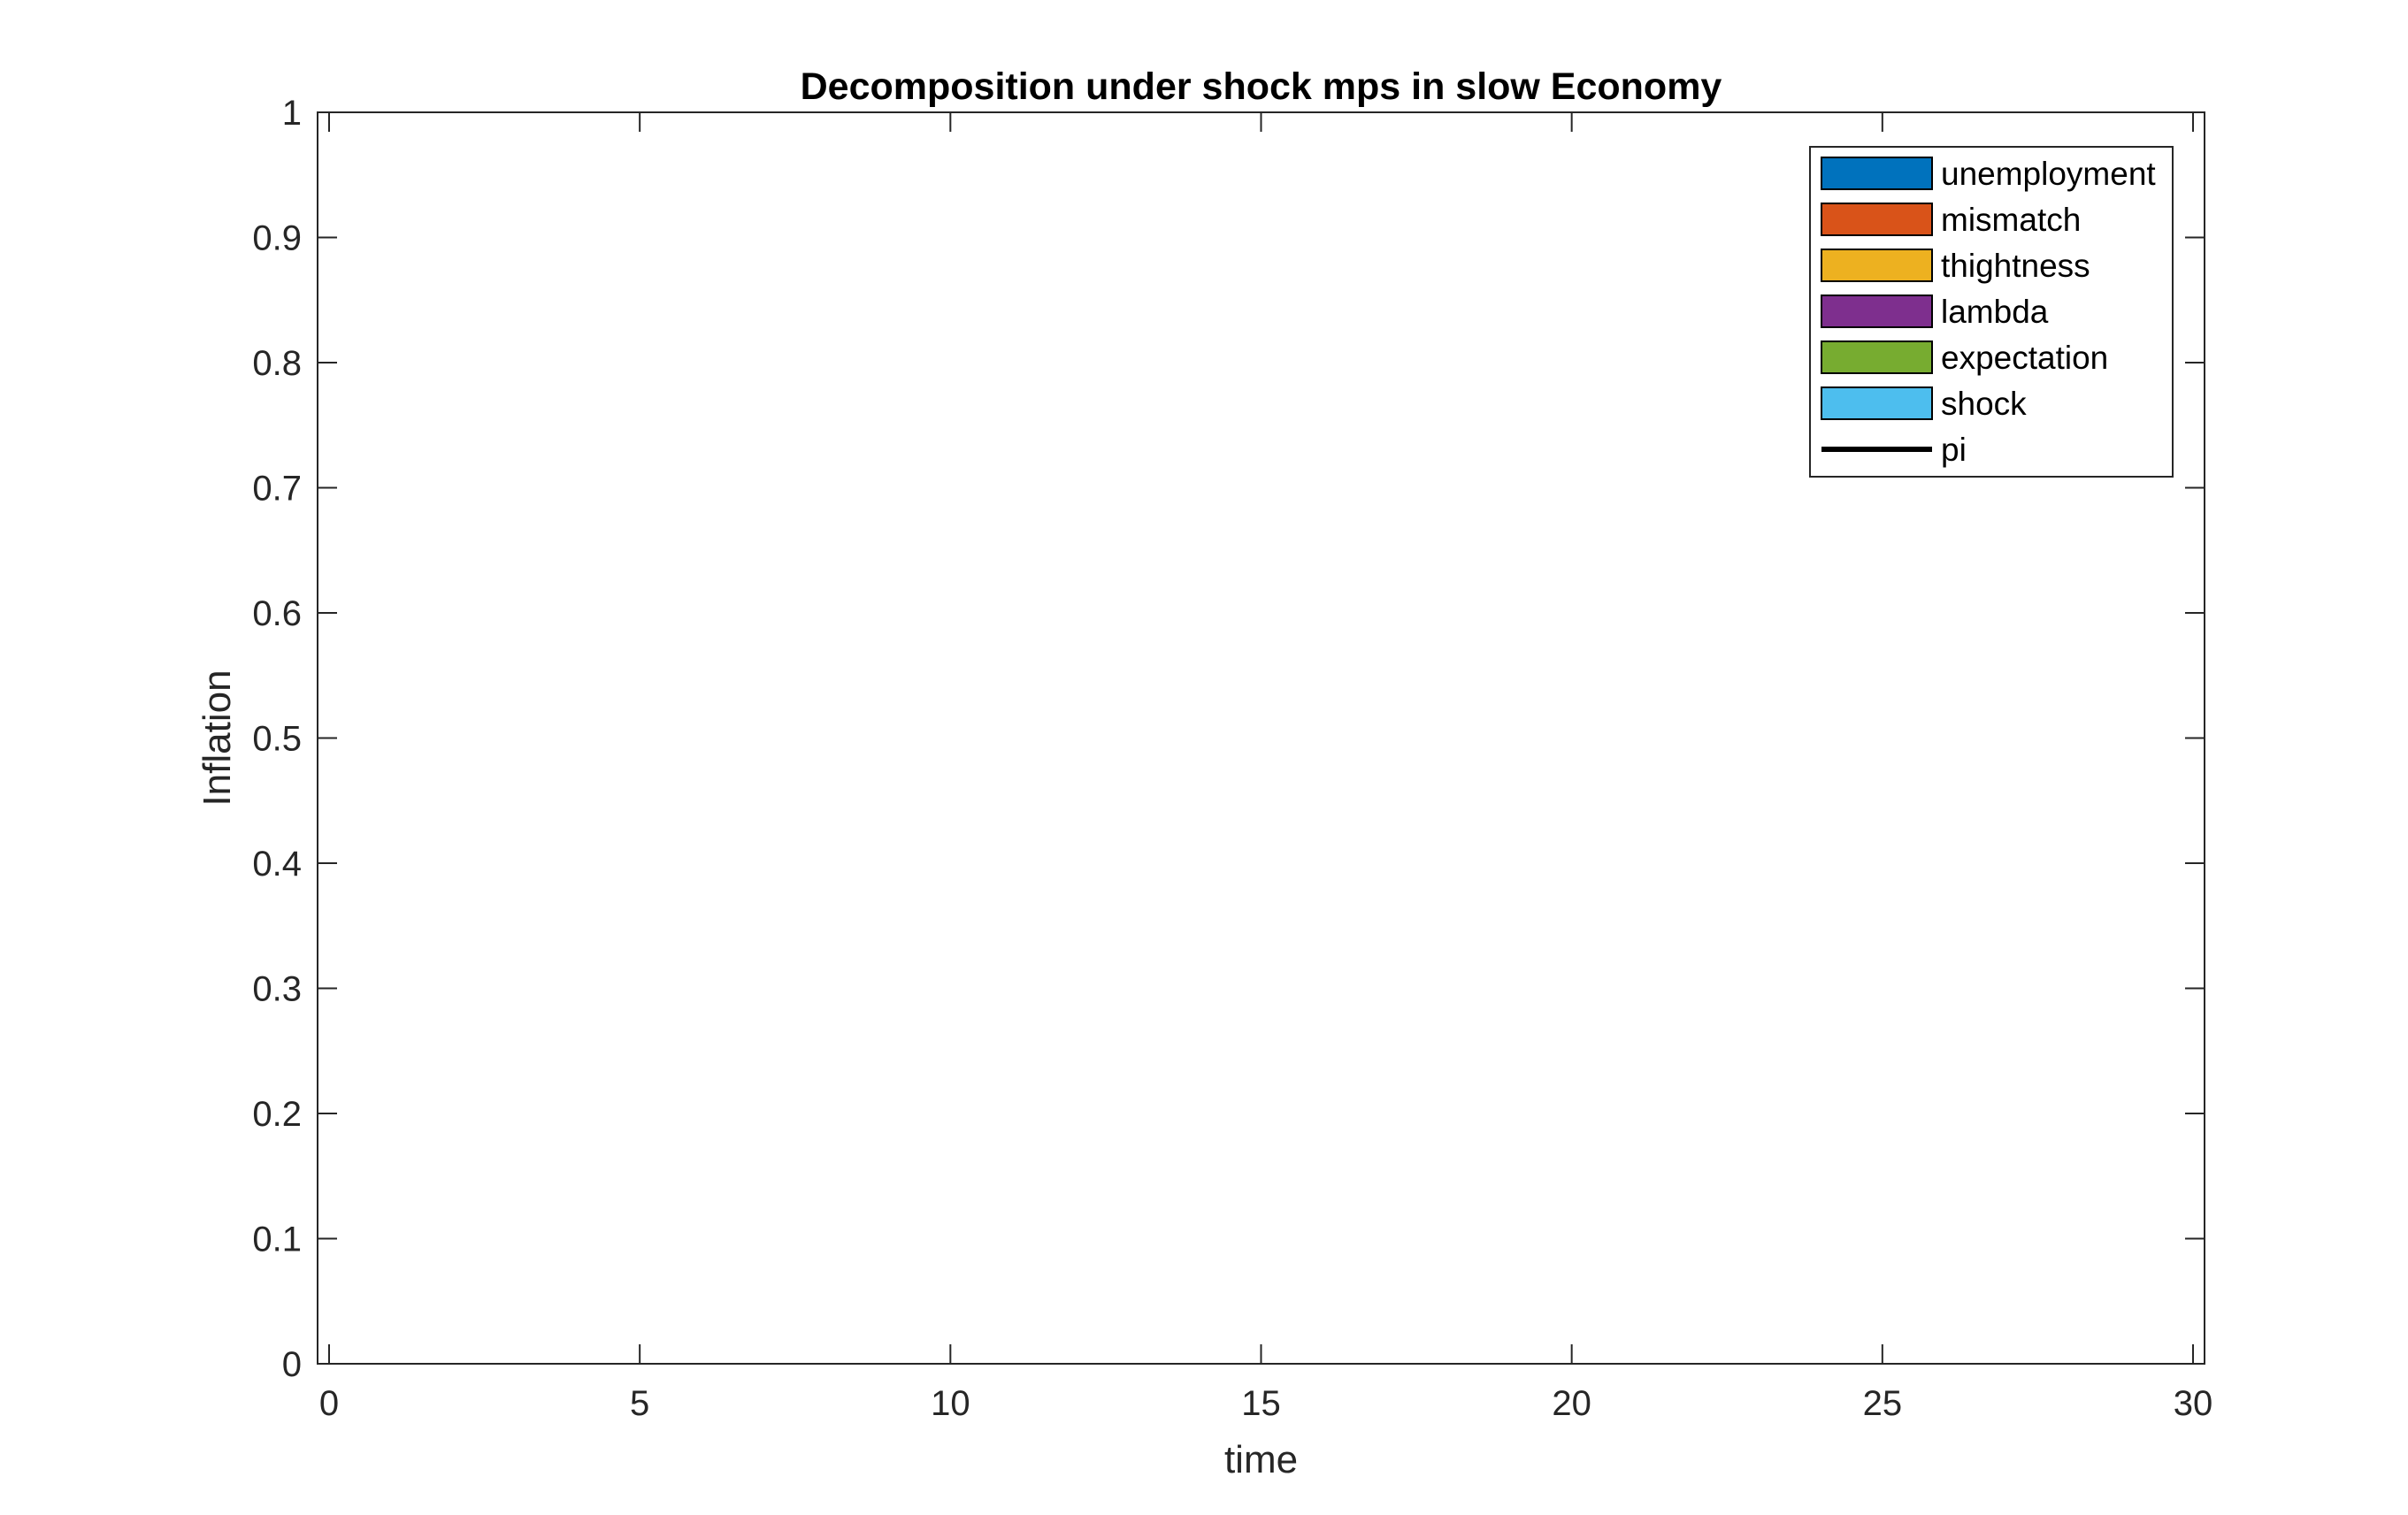 The image size is (2408, 1515). What do you see at coordinates (277, 238) in the screenshot?
I see `y-tick-label: 0.9` at bounding box center [277, 238].